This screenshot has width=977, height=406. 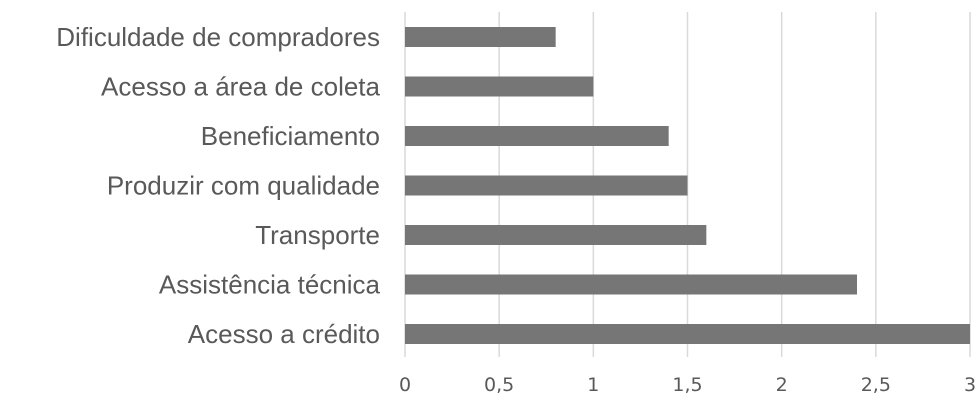 What do you see at coordinates (593, 385) in the screenshot?
I see `x-tick-label: 1` at bounding box center [593, 385].